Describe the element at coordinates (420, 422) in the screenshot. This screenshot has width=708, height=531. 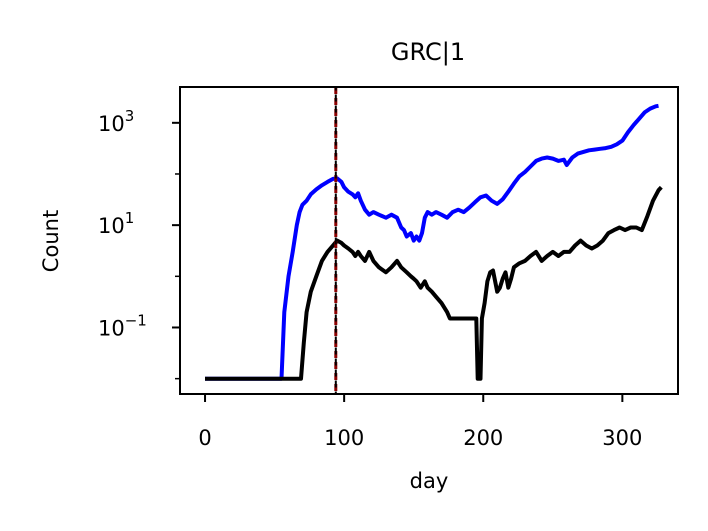
I see `x-axis: 0 100 200 300` at that location.